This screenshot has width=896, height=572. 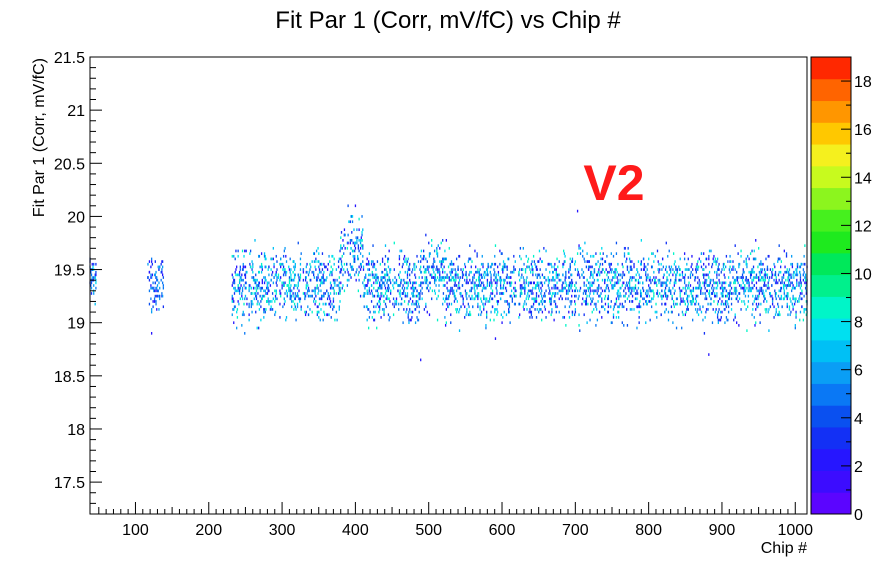 I want to click on colorbar-frame, so click(x=831, y=285).